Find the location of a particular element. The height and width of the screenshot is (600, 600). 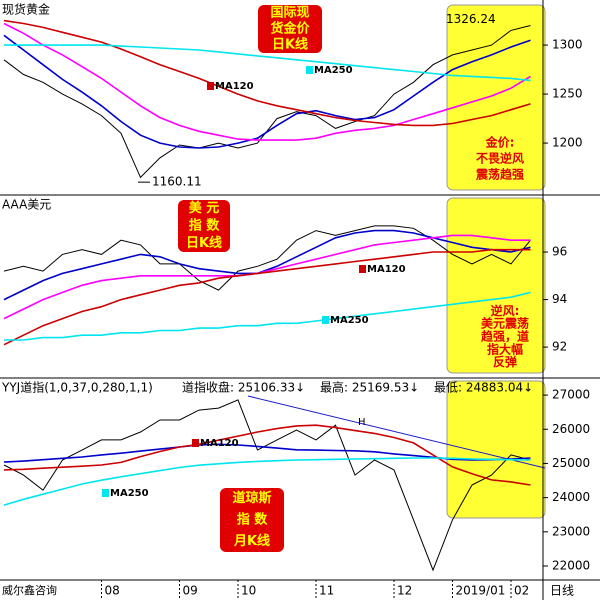

x-tick-label: 02 is located at coordinates (521, 591).